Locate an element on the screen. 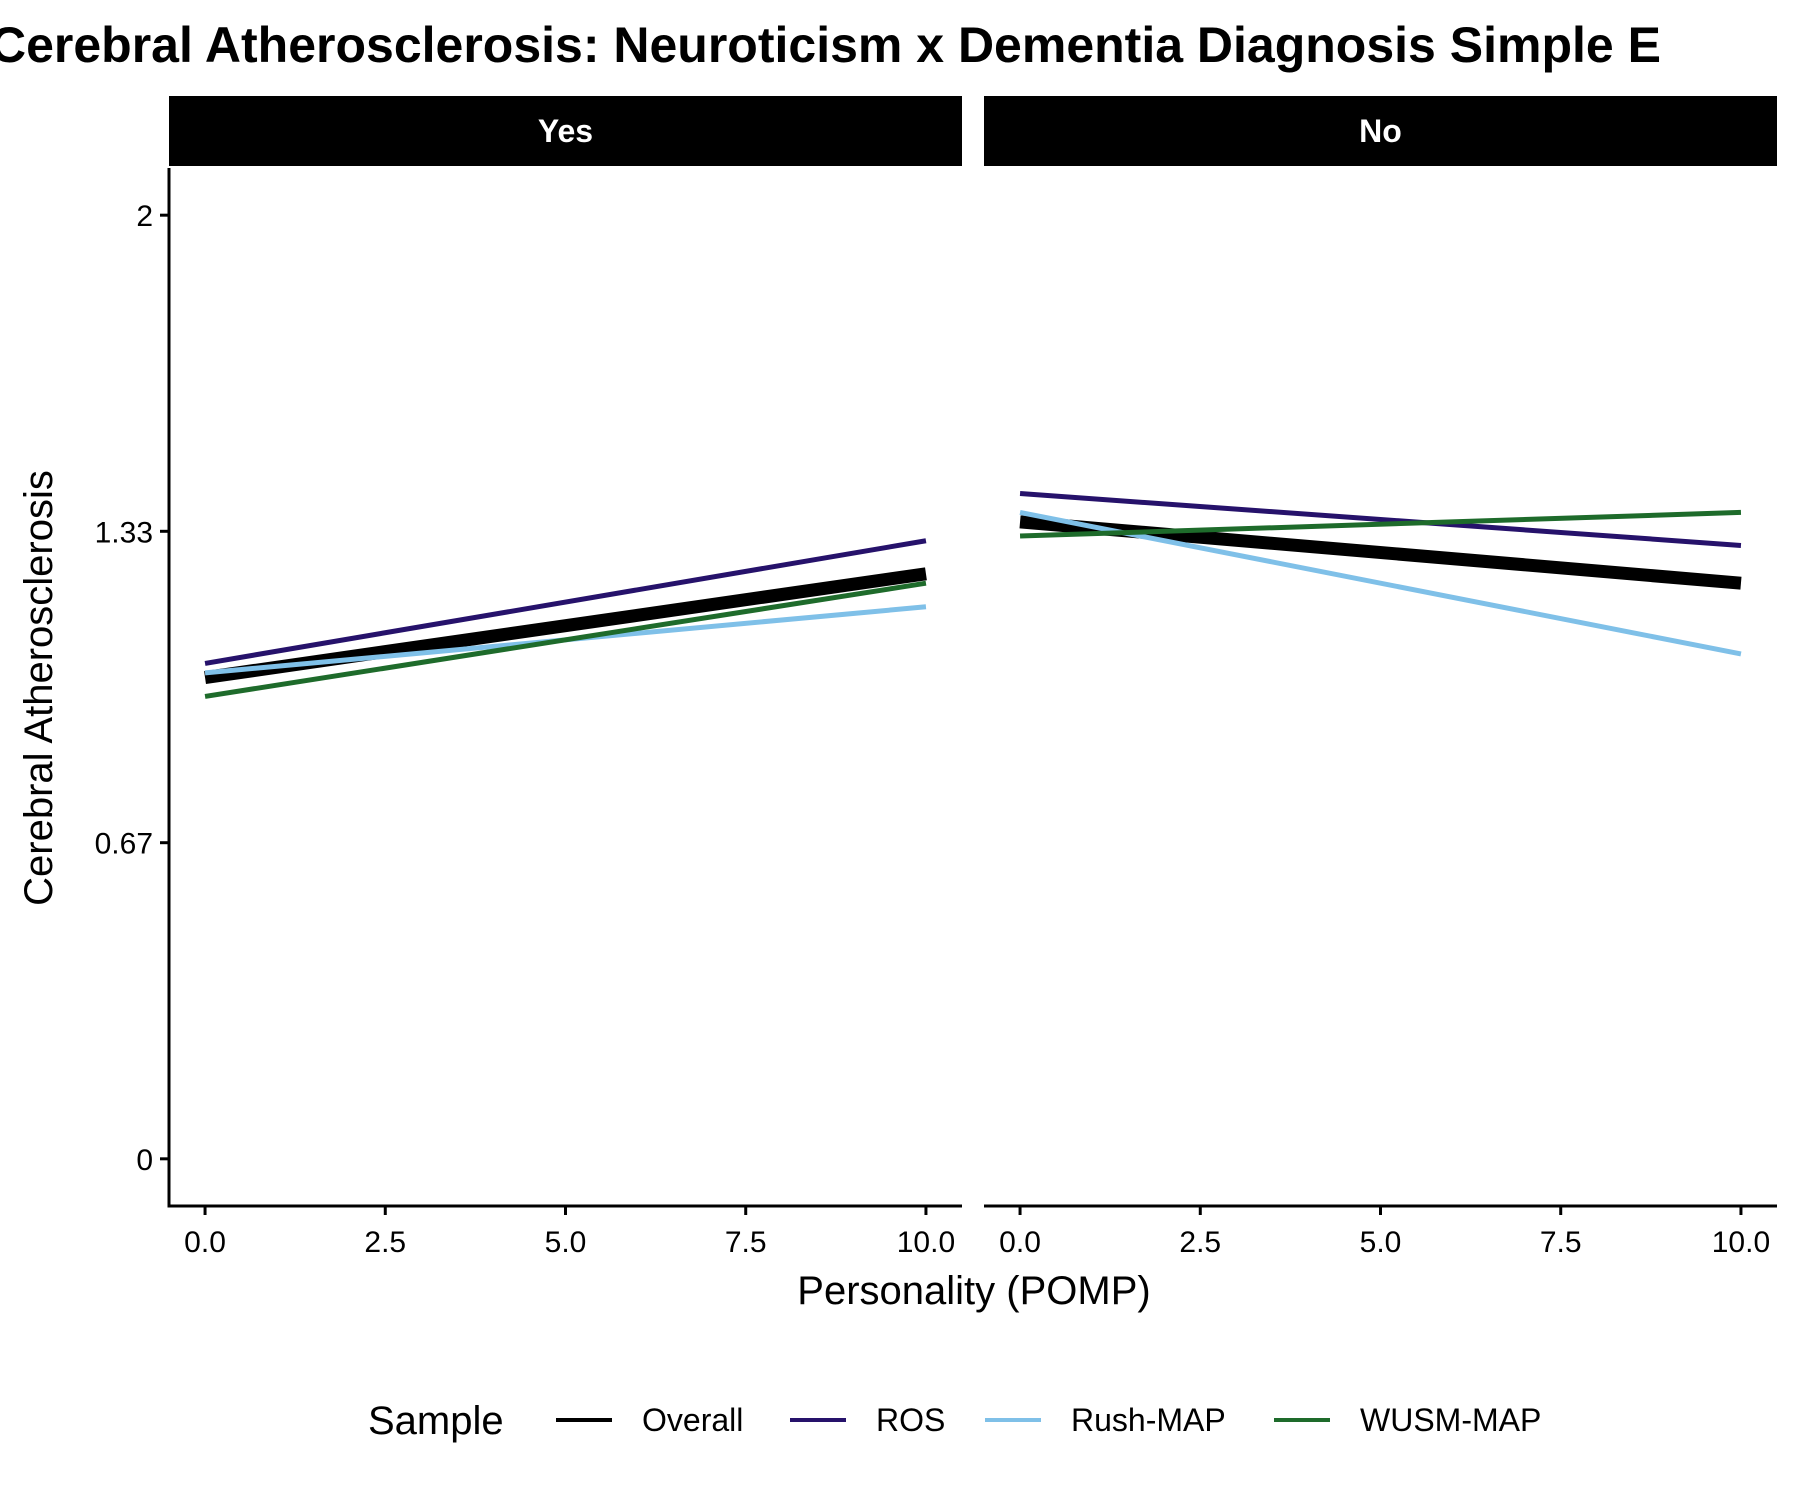  x-axis-title: Personality (POMP) is located at coordinates (973, 1291).